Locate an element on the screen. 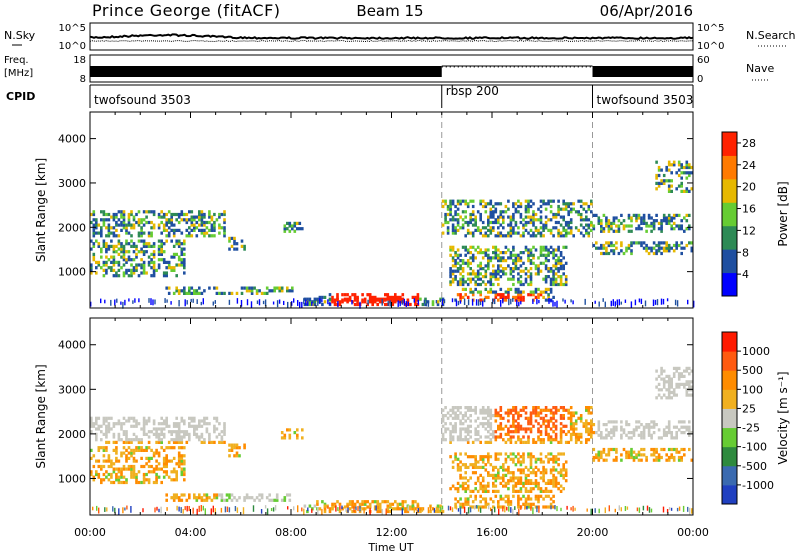 The width and height of the screenshot is (800, 558). nsearch-trace is located at coordinates (391, 41).